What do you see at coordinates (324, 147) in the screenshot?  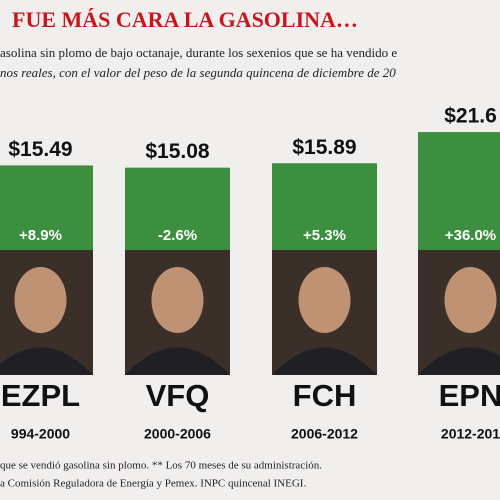 I see `value-label: $15.89` at bounding box center [324, 147].